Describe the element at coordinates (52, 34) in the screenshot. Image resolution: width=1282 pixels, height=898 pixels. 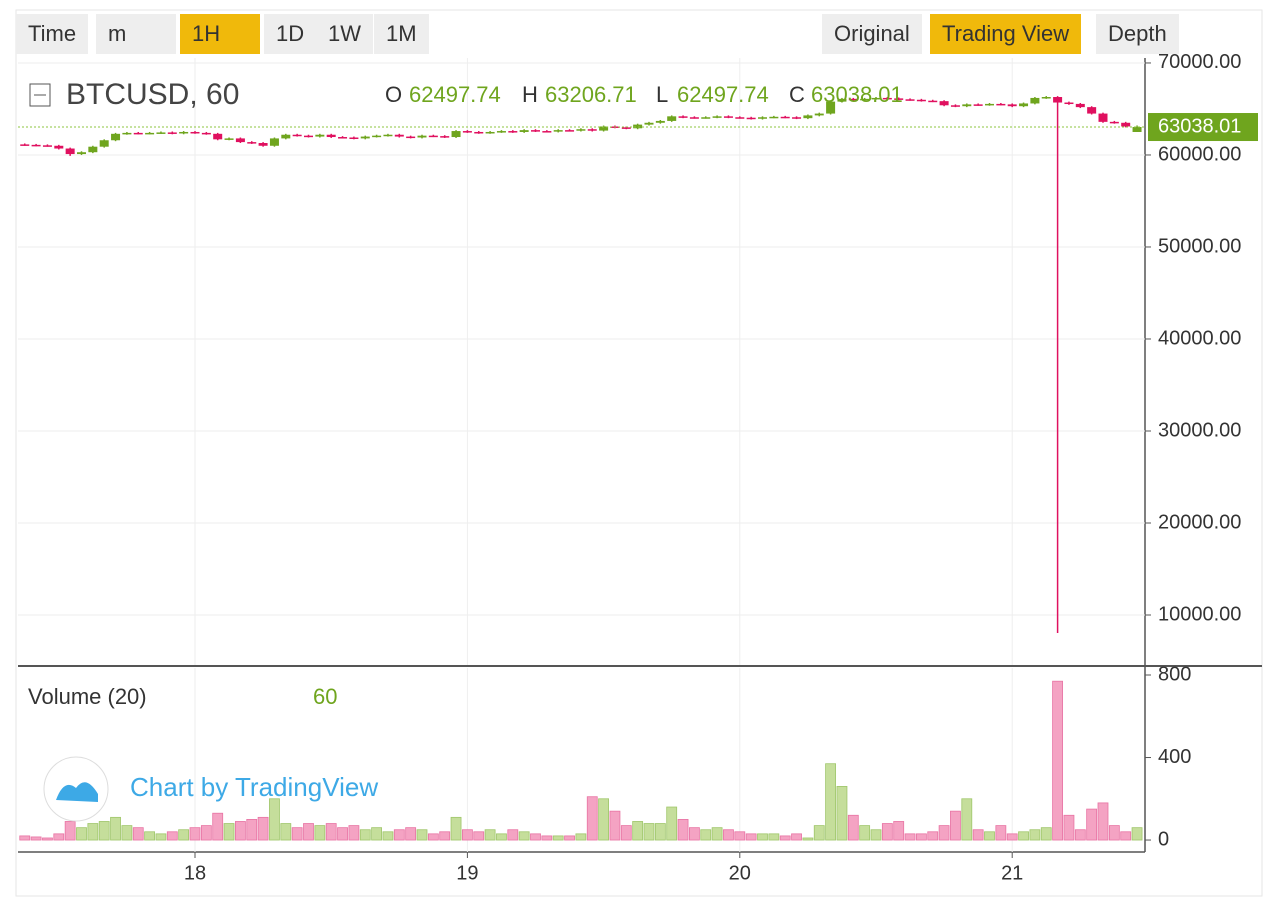
I see `toolbar-button: Time` at that location.